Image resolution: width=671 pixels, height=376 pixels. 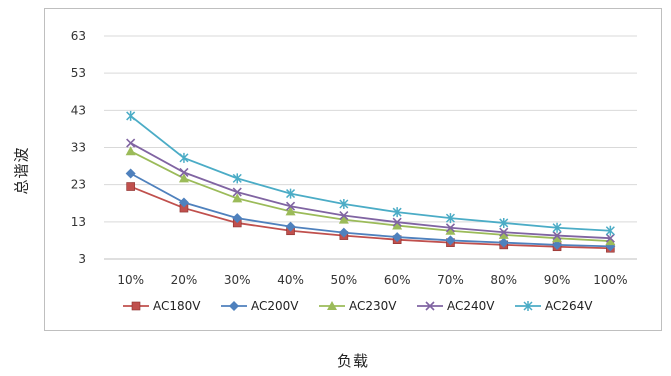 I want to click on y-tick-label: 33, so click(x=78, y=148).